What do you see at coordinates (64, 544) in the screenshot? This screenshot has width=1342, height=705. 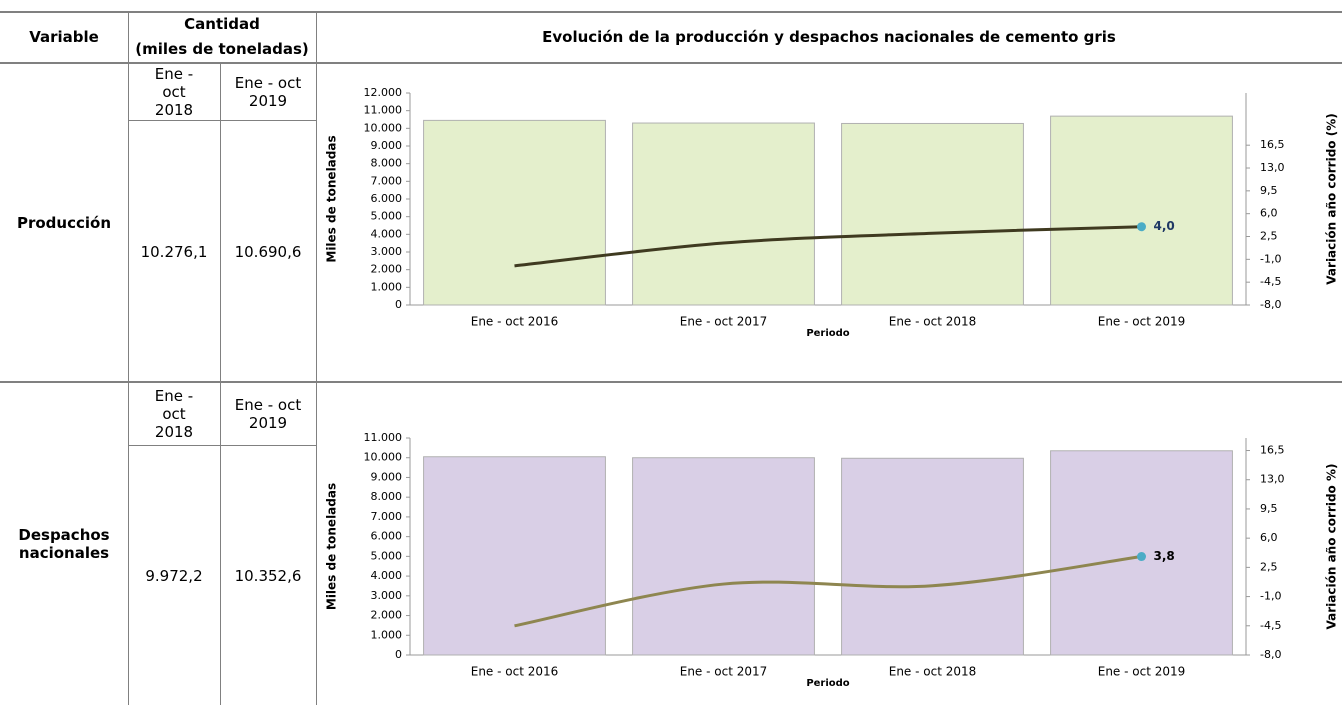 I see `row-label: Despachos nacionales` at bounding box center [64, 544].